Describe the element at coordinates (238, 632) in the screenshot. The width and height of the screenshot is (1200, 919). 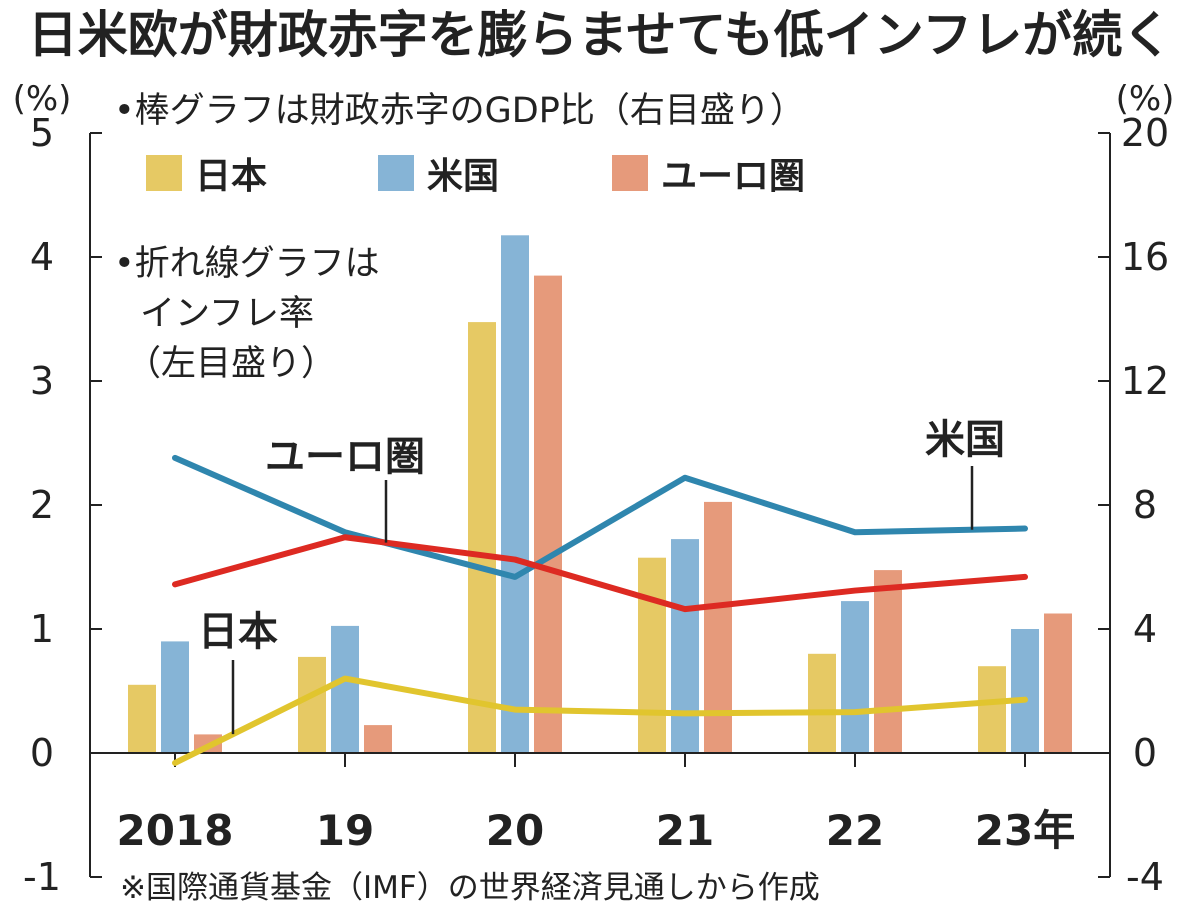
I see `line-label-japan: 日本` at that location.